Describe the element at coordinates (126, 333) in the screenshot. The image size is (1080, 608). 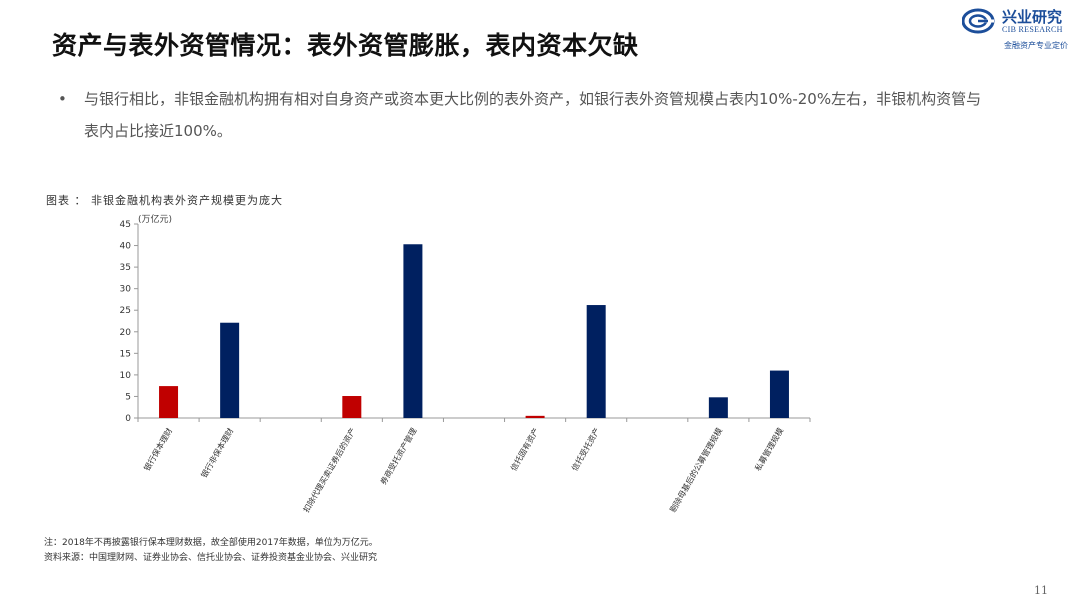
I see `y-tick-label: 20` at that location.